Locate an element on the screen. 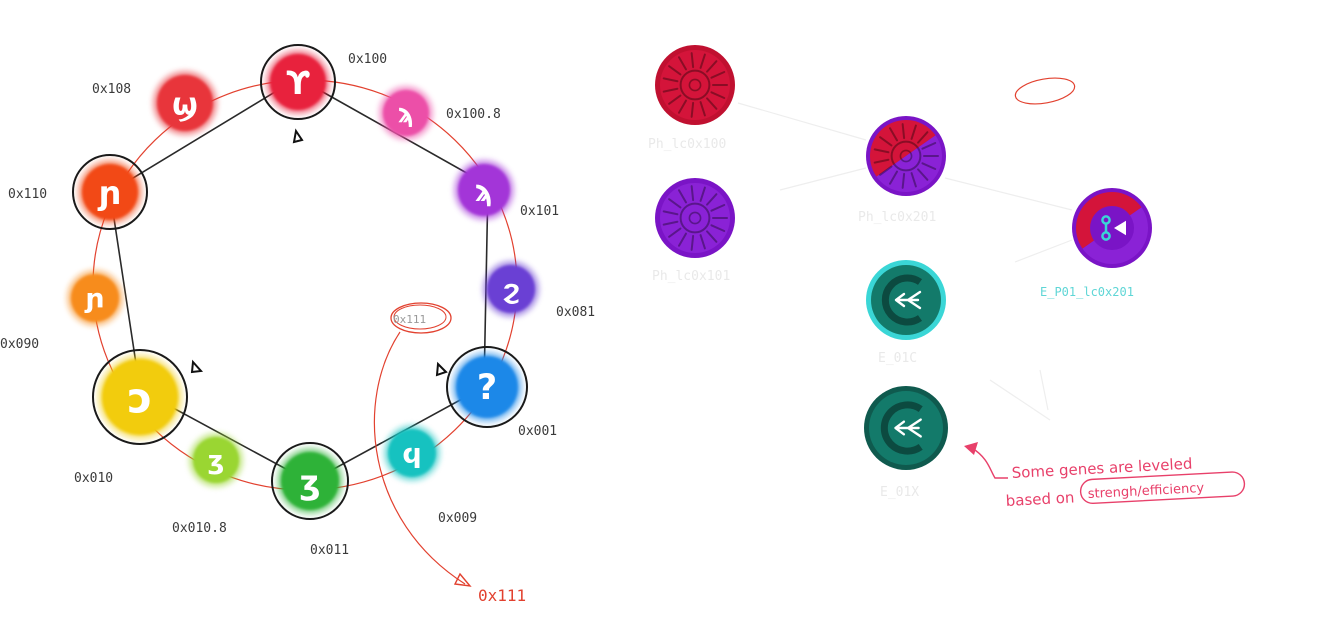 Image resolution: width=1318 pixels, height=619 pixels. ring-node: ϡ 0x100.8 is located at coordinates (440, 113).